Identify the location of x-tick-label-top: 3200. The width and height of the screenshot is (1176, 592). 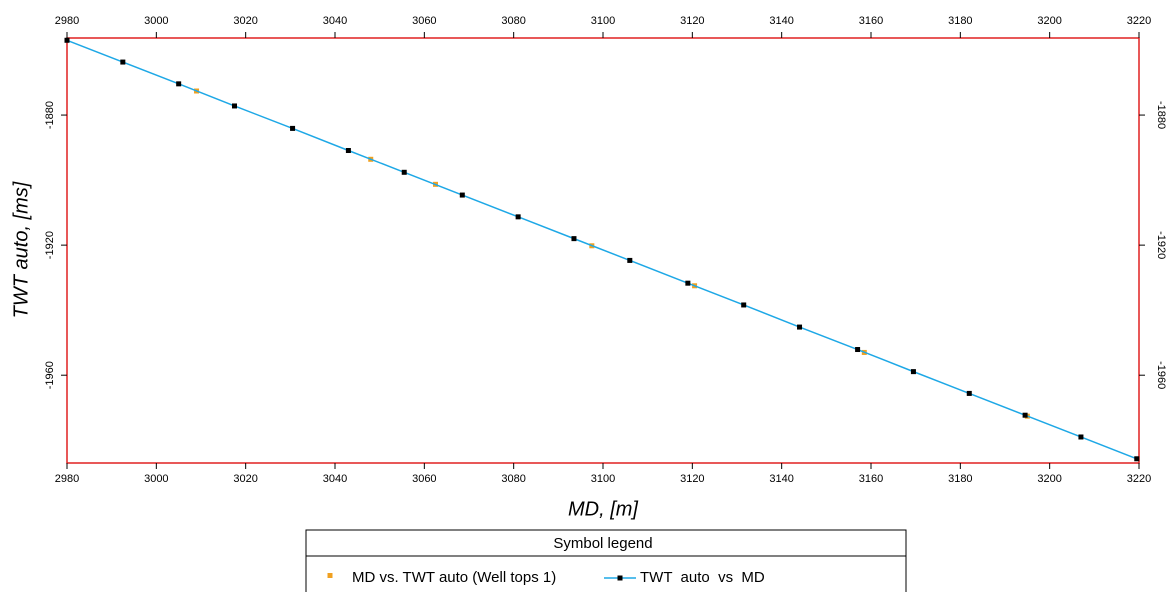
(1049, 21).